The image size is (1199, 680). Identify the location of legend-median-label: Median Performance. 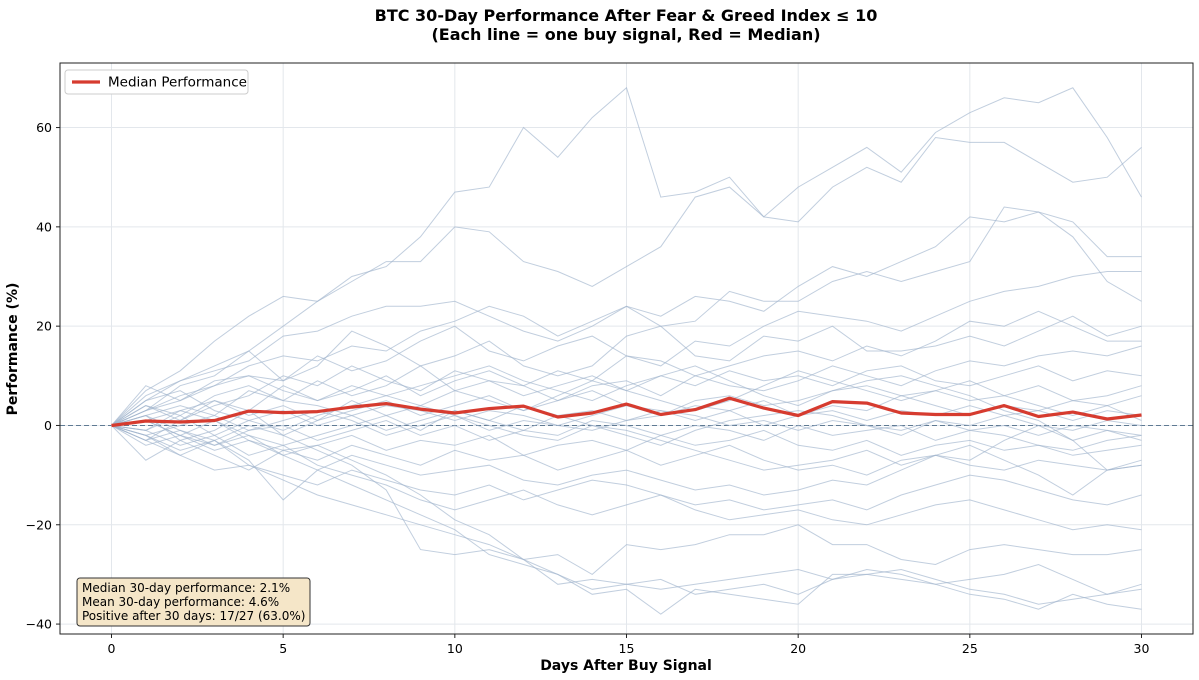
(177, 83).